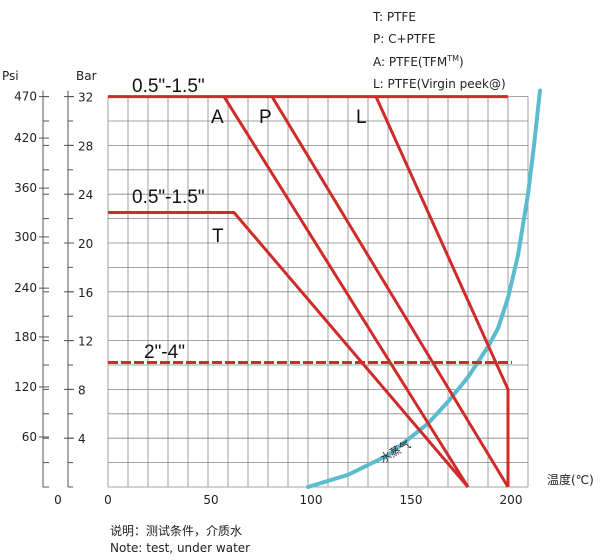  What do you see at coordinates (452, 58) in the screenshot?
I see `legend-superscript: TM` at bounding box center [452, 58].